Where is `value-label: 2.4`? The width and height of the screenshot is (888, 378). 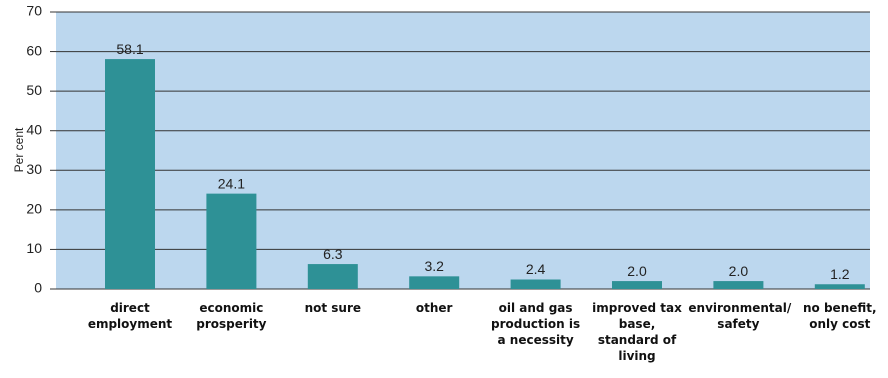 value-label: 2.4 is located at coordinates (536, 269).